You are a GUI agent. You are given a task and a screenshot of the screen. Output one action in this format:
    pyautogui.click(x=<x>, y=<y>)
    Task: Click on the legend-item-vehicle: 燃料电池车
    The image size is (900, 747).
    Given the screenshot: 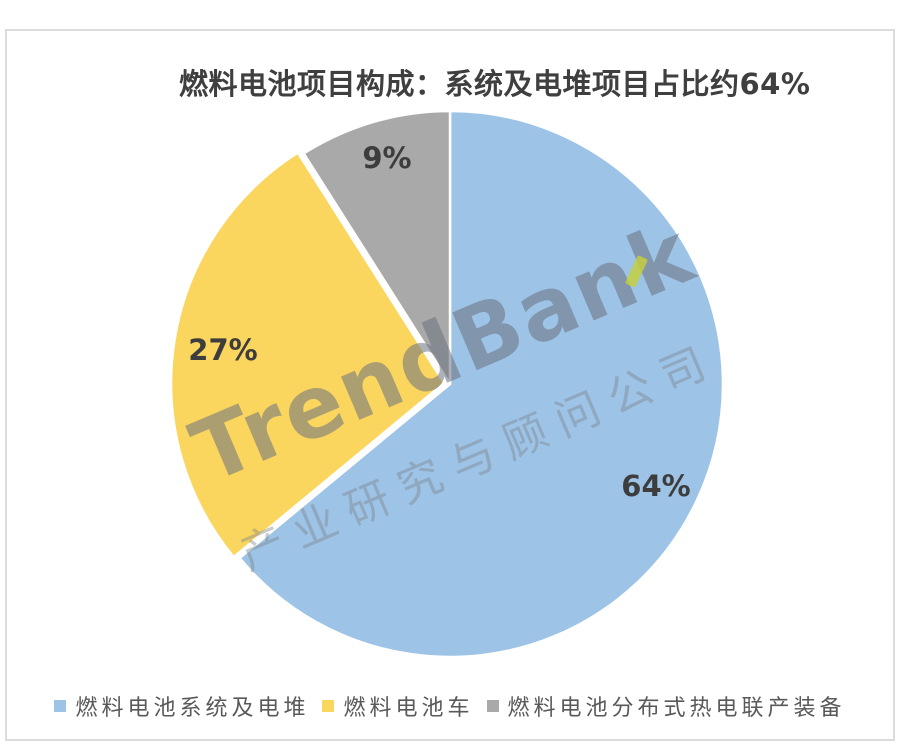 What is the action you would take?
    pyautogui.click(x=397, y=706)
    